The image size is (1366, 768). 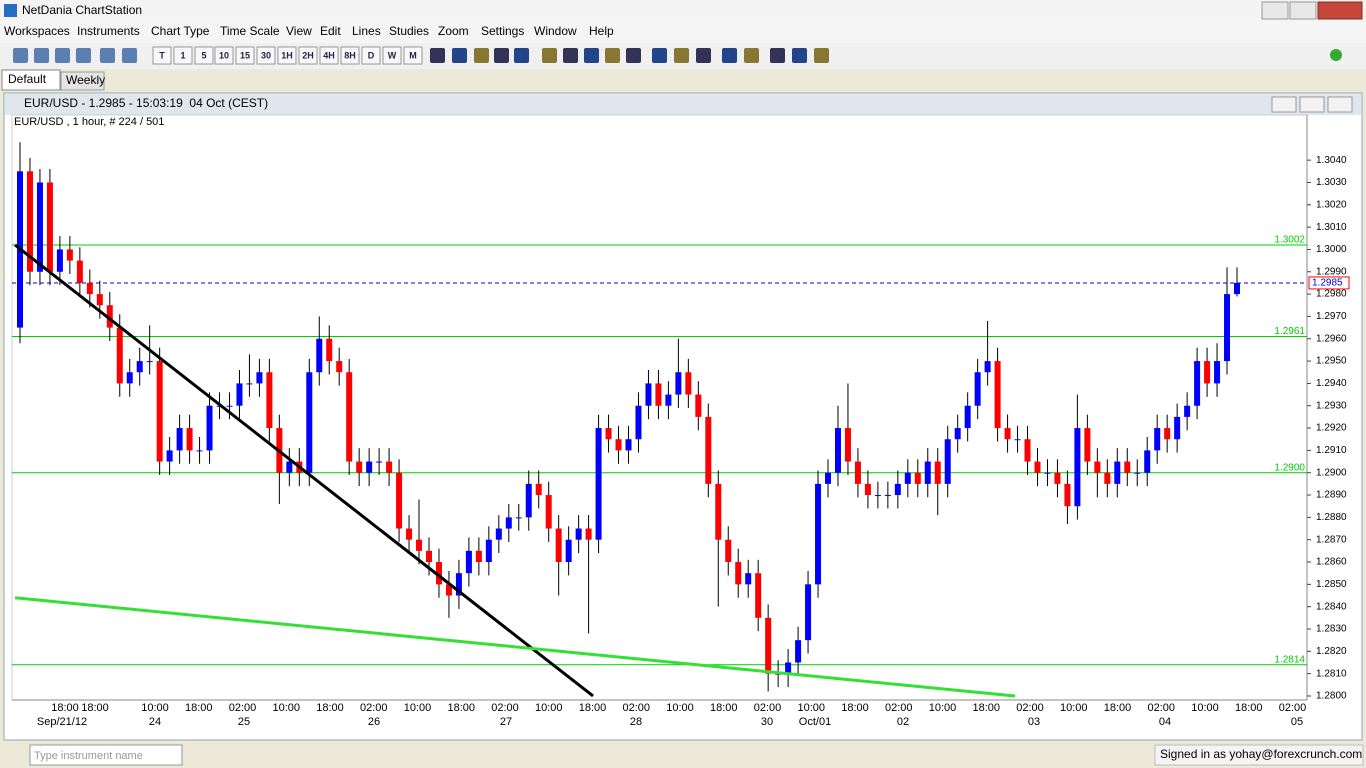 What do you see at coordinates (1340, 104) in the screenshot?
I see `chart-close` at bounding box center [1340, 104].